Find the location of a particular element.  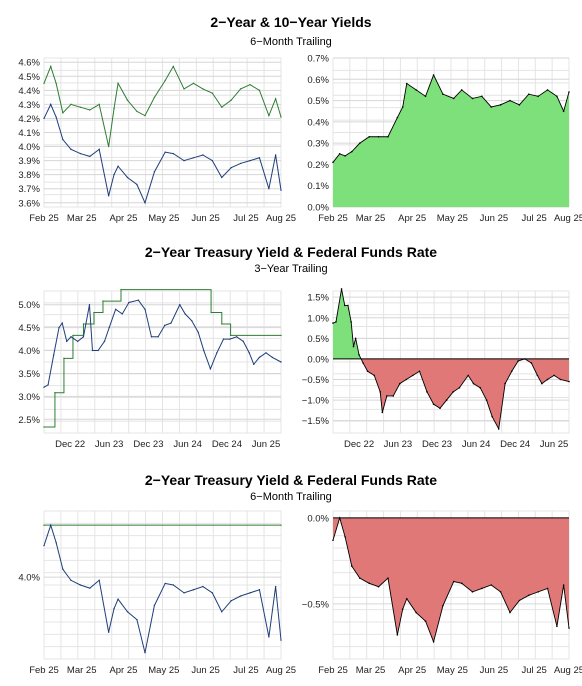

y-tick-label: 2.5% is located at coordinates (29, 420).